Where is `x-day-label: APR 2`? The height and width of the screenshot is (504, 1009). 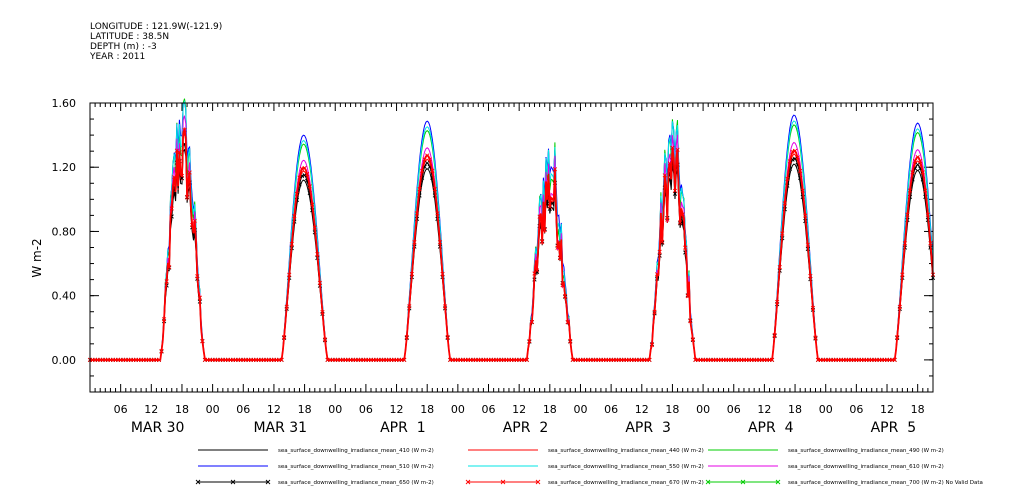 x-day-label: APR 2 is located at coordinates (526, 428).